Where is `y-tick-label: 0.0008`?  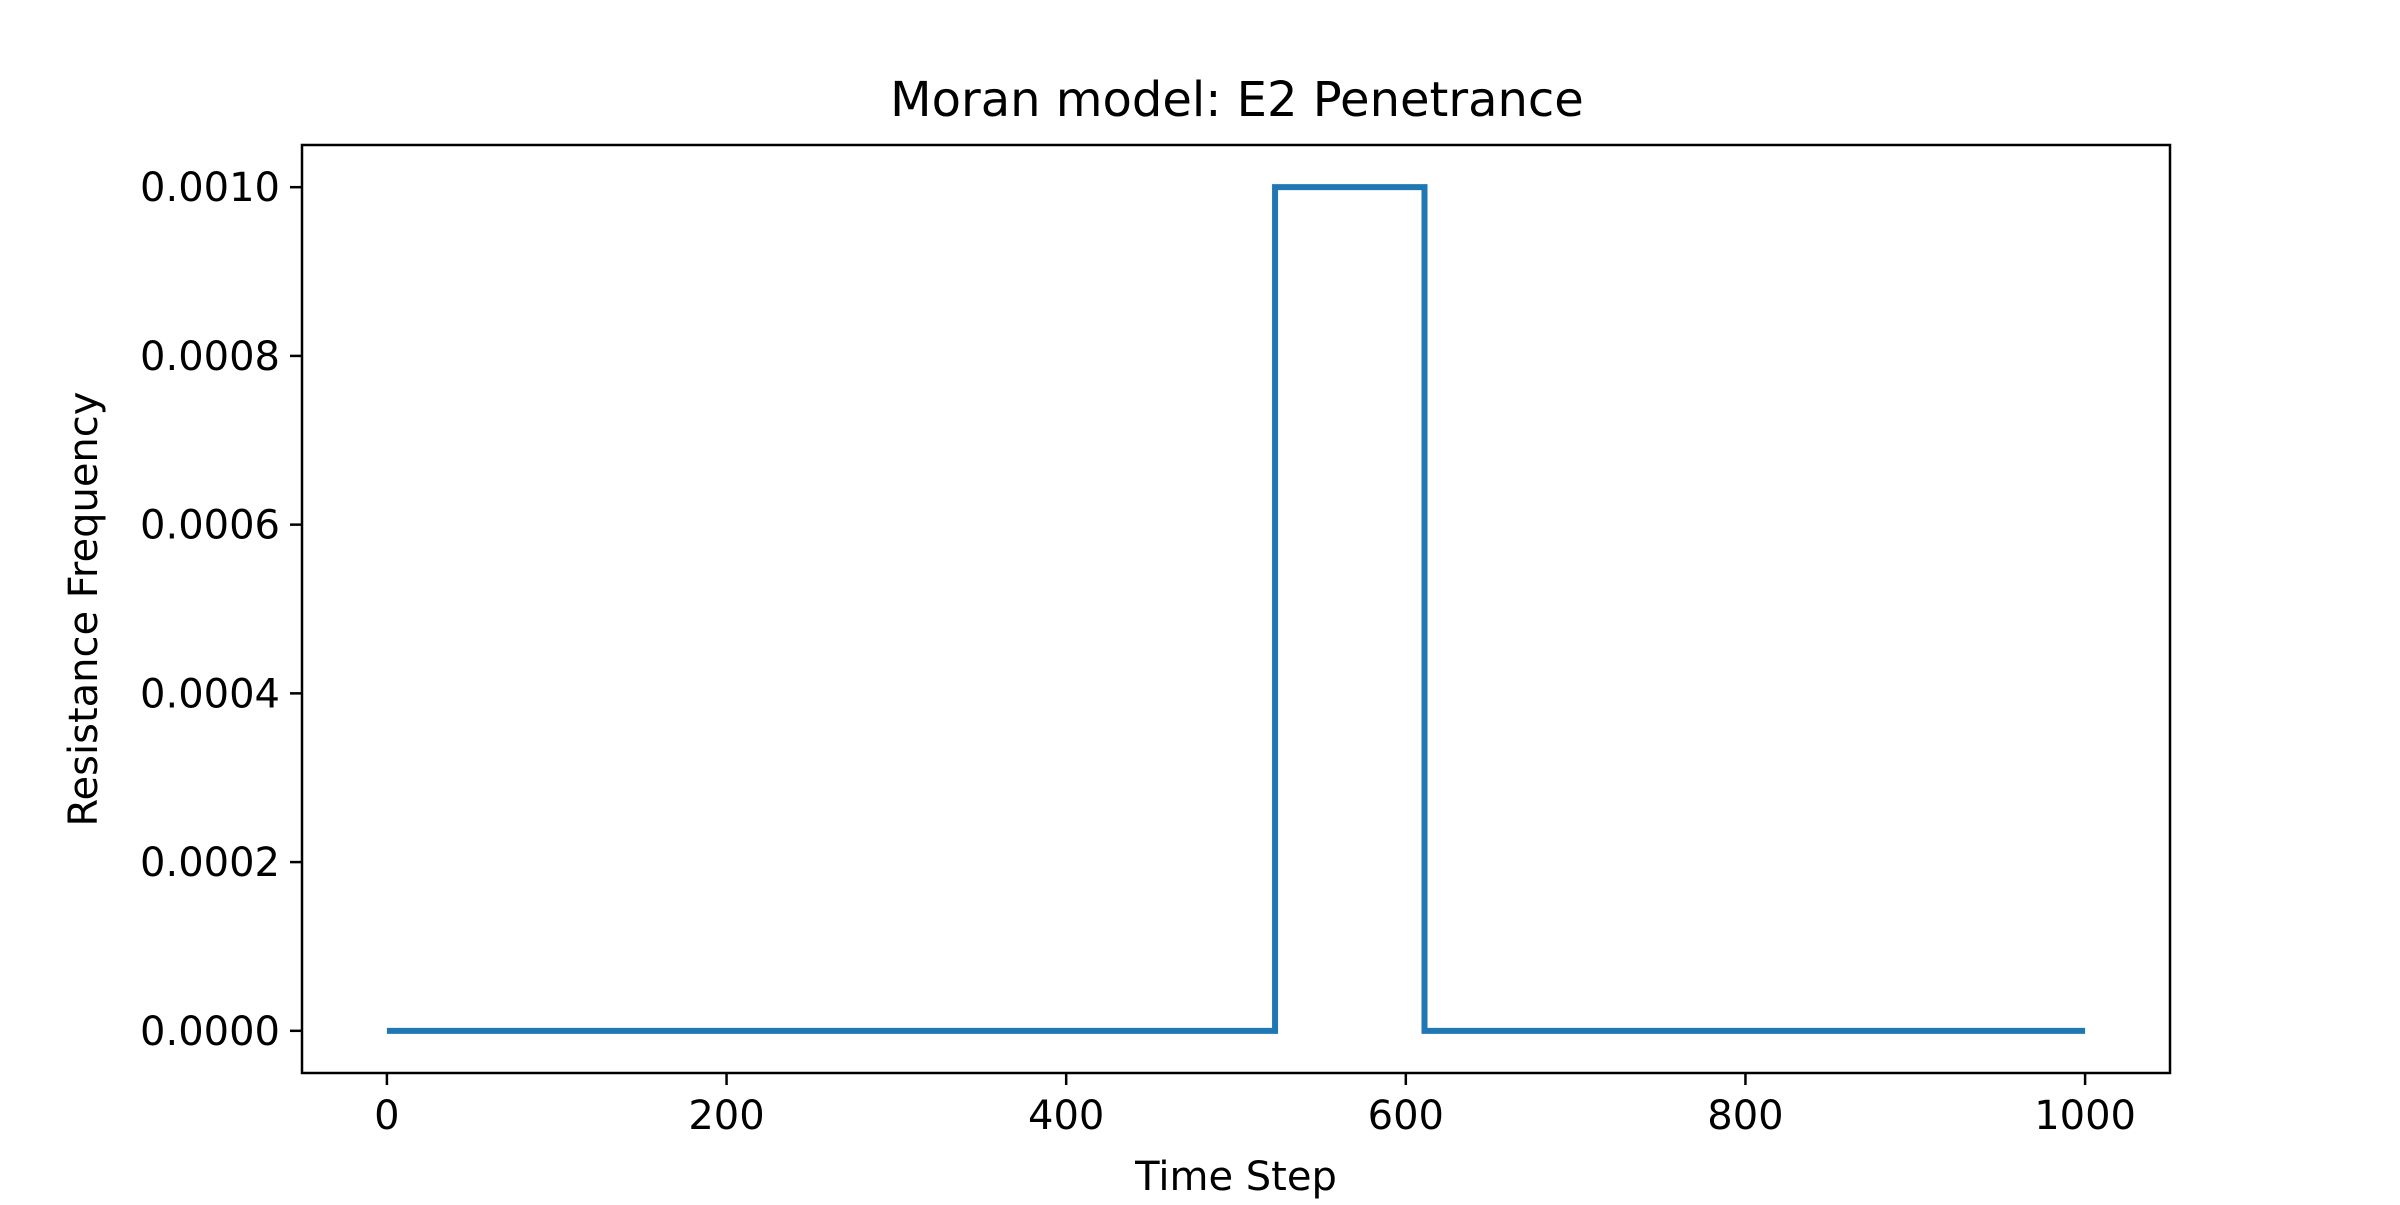 y-tick-label: 0.0008 is located at coordinates (210, 357).